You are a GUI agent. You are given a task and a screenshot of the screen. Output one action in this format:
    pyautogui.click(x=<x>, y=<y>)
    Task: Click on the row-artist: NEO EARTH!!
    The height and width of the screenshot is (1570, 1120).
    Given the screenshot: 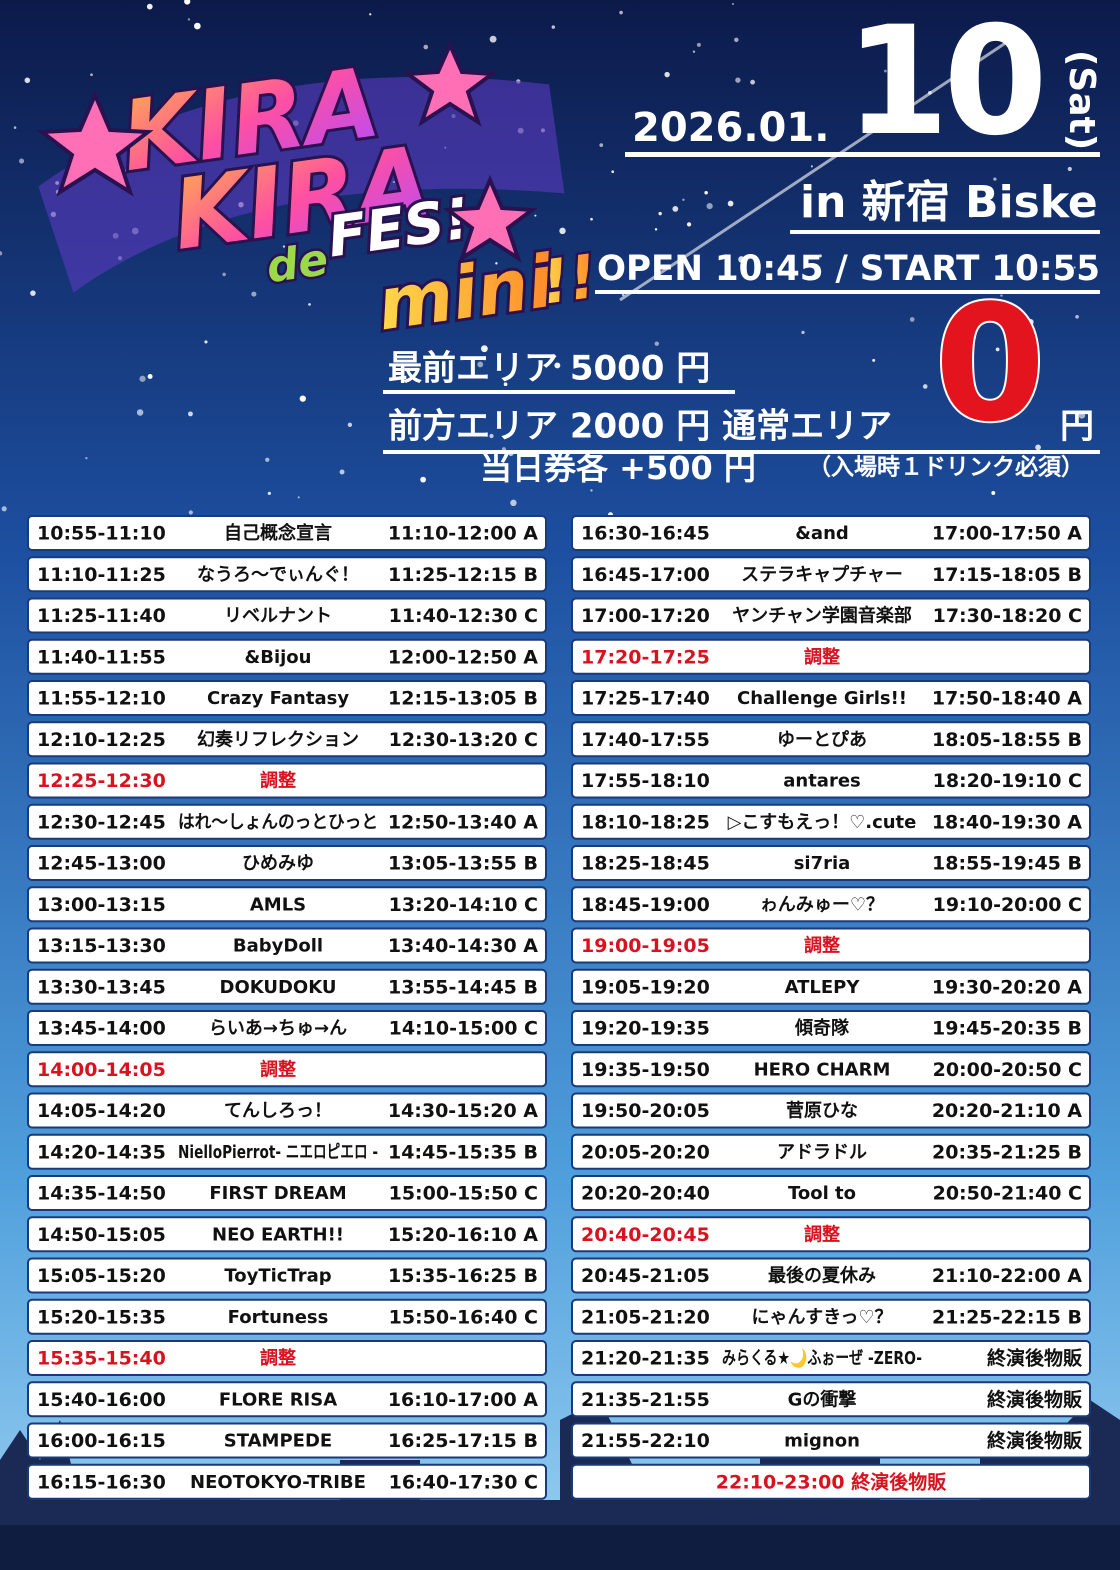 What is the action you would take?
    pyautogui.click(x=278, y=1234)
    